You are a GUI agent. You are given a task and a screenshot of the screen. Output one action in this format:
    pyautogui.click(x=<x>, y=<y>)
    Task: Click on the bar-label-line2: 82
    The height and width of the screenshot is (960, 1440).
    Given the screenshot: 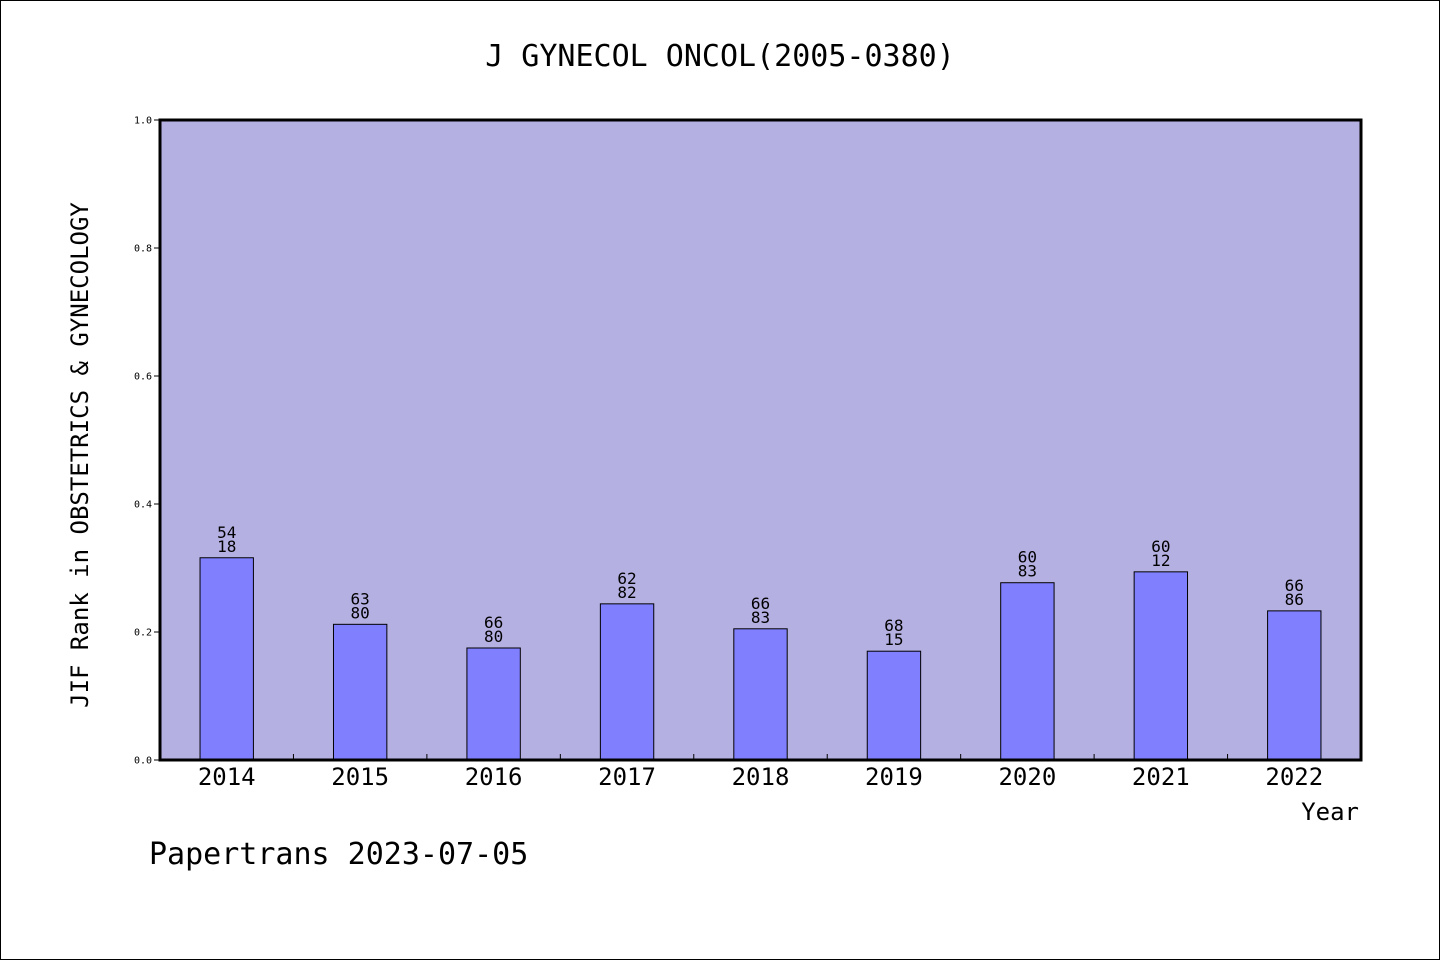 What is the action you would take?
    pyautogui.click(x=626, y=592)
    